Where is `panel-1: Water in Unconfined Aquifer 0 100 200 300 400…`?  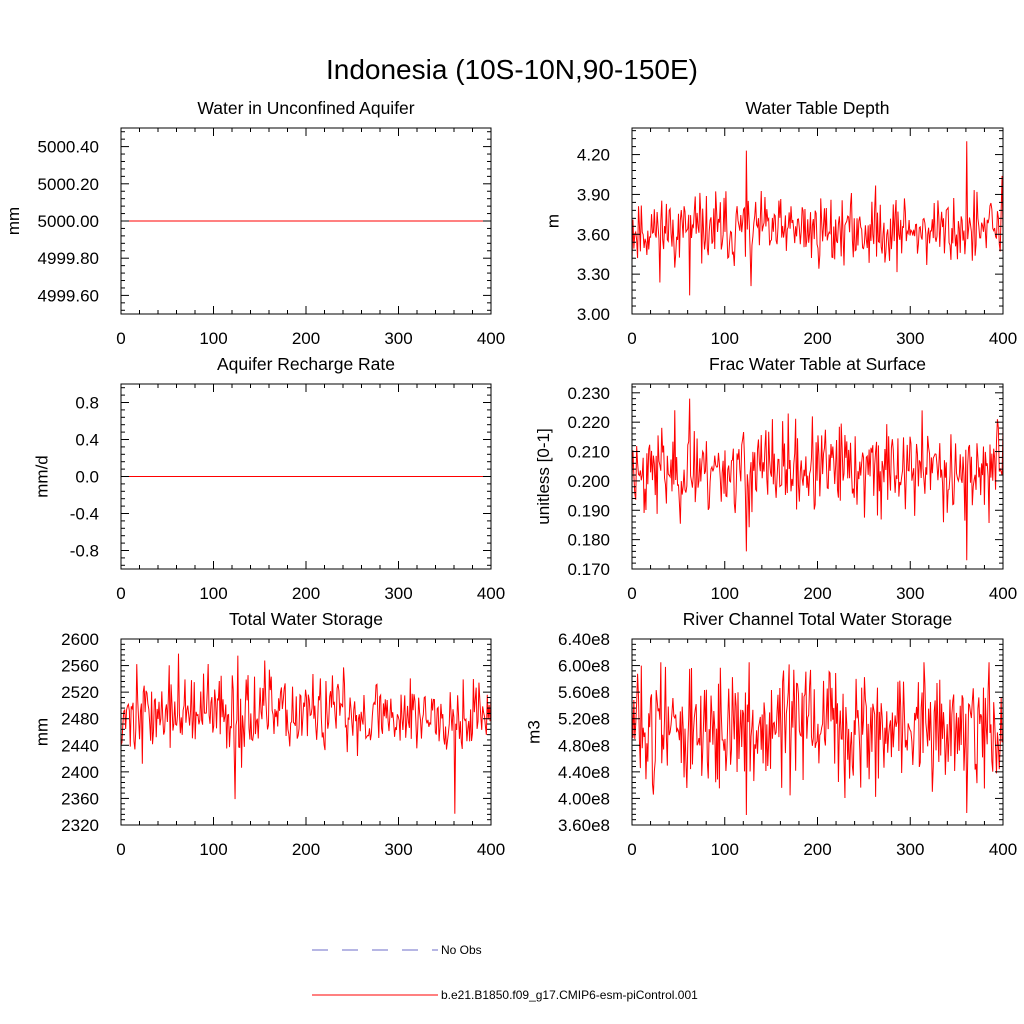
panel-1: Water in Unconfined Aquifer 0 100 200 300 400… is located at coordinates (254, 223).